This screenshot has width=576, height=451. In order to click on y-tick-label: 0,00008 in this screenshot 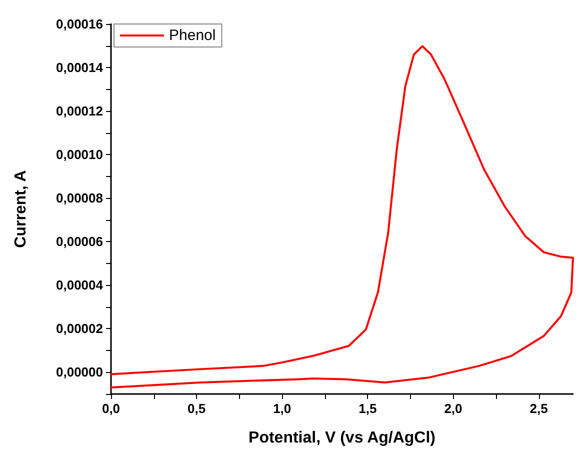, I will do `click(79, 198)`.